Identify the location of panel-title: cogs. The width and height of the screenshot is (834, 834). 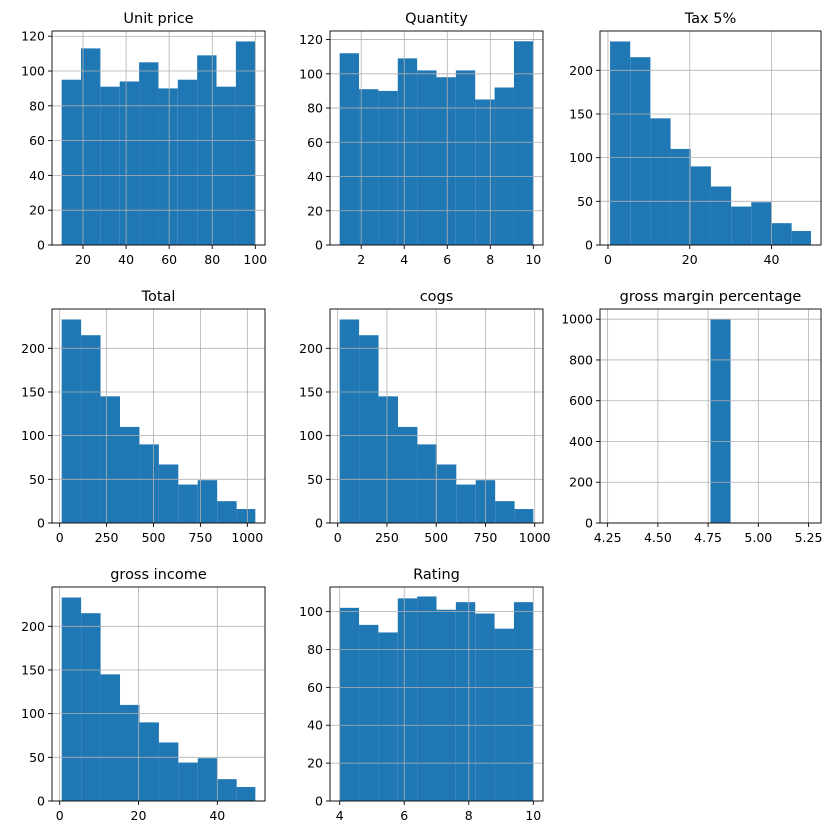
(437, 297).